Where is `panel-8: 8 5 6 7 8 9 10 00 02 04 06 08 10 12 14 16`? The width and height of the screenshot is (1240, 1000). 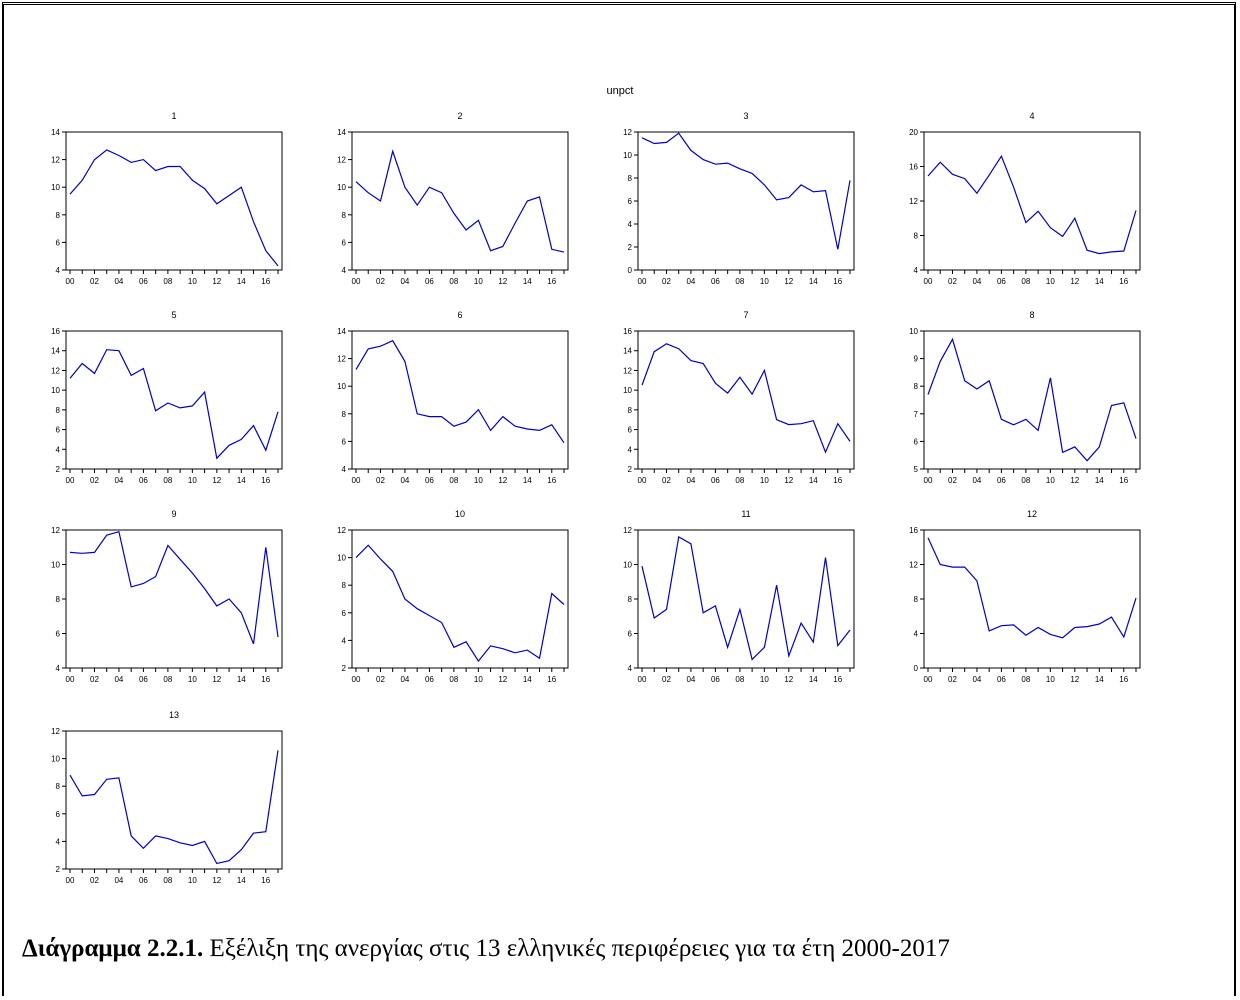 panel-8: 8 5 6 7 8 9 10 00 02 04 06 08 10 12 14 16 is located at coordinates (1025, 397).